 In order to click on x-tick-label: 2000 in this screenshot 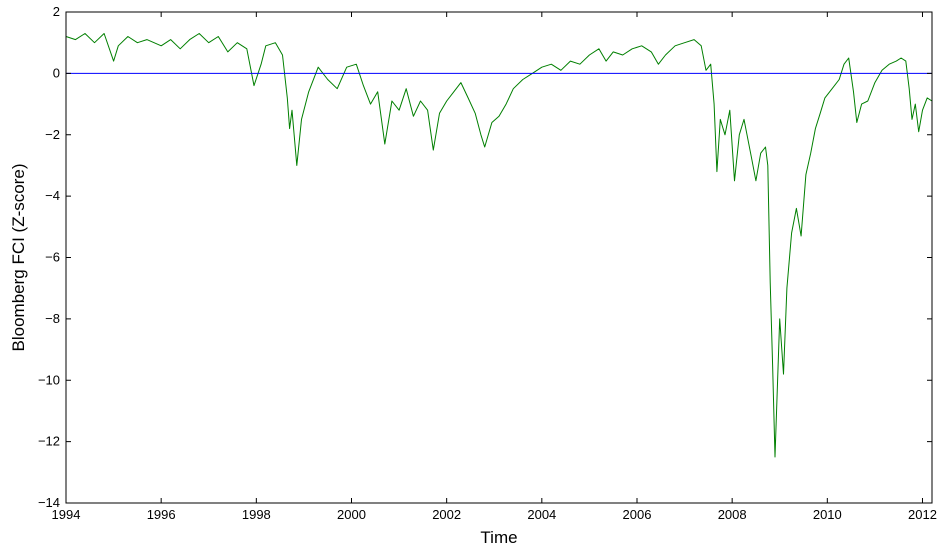, I will do `click(351, 514)`.